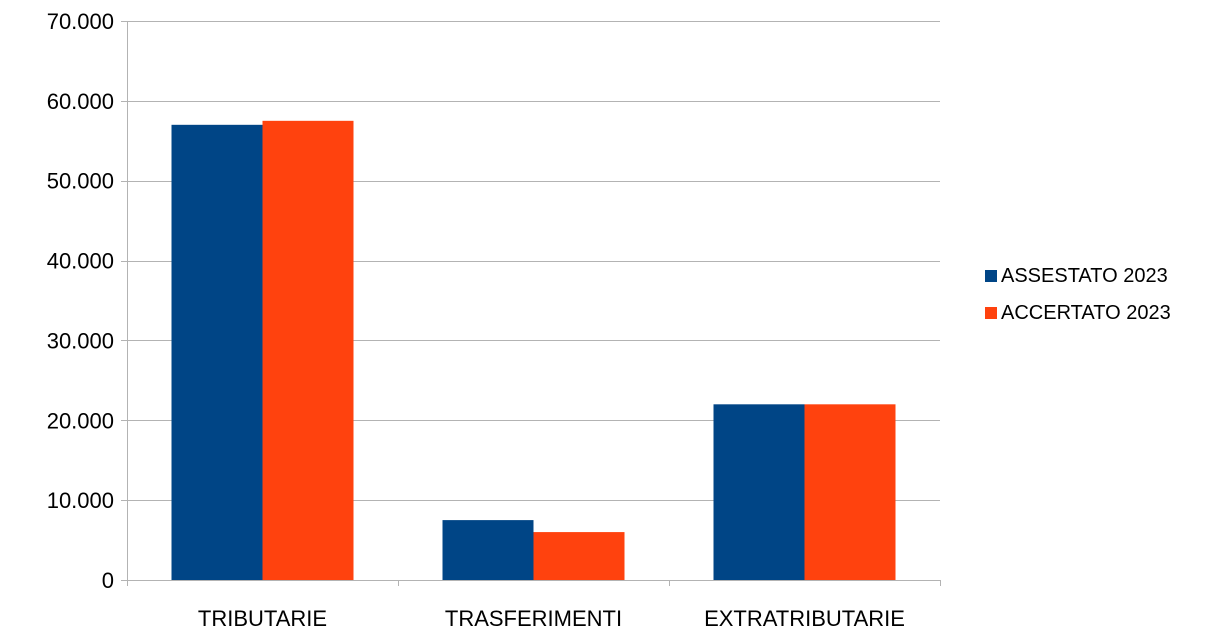 The width and height of the screenshot is (1225, 636). What do you see at coordinates (991, 276) in the screenshot?
I see `legend-swatch-assestato` at bounding box center [991, 276].